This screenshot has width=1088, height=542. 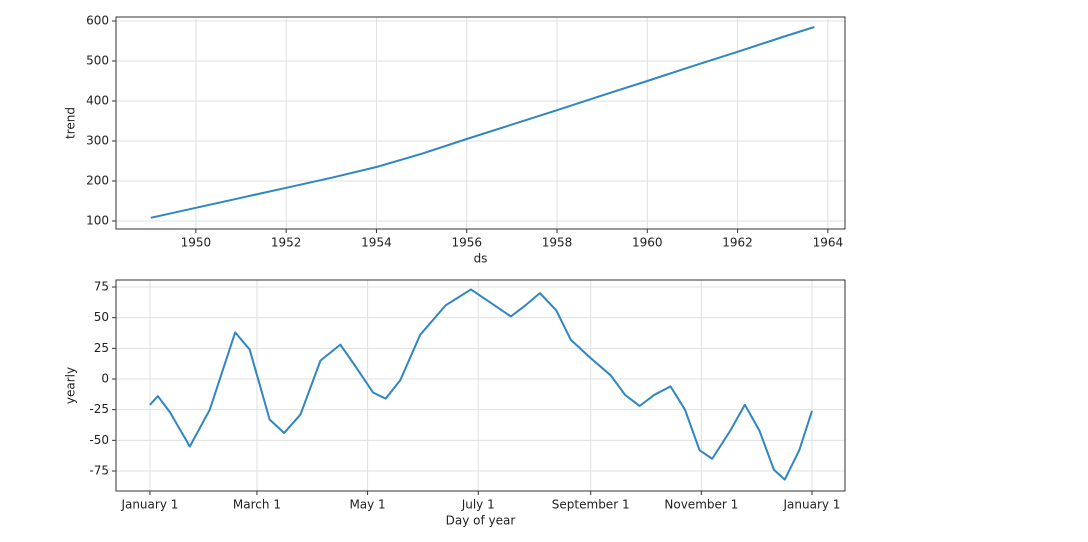 I want to click on y-tick-label: 25, so click(x=101, y=348).